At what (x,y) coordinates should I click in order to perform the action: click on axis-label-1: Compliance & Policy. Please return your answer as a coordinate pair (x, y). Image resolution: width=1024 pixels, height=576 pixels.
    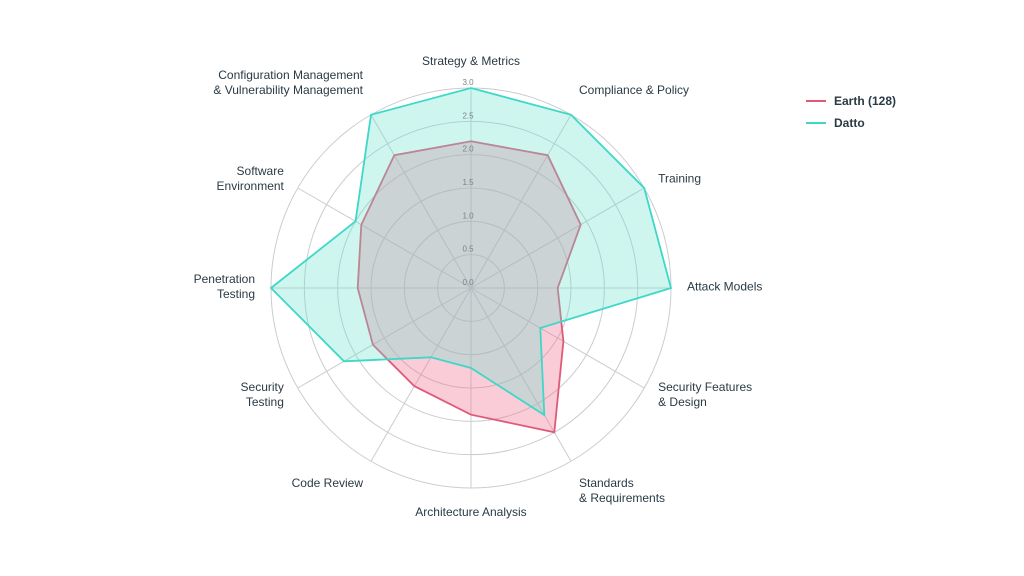
    Looking at the image, I should click on (634, 90).